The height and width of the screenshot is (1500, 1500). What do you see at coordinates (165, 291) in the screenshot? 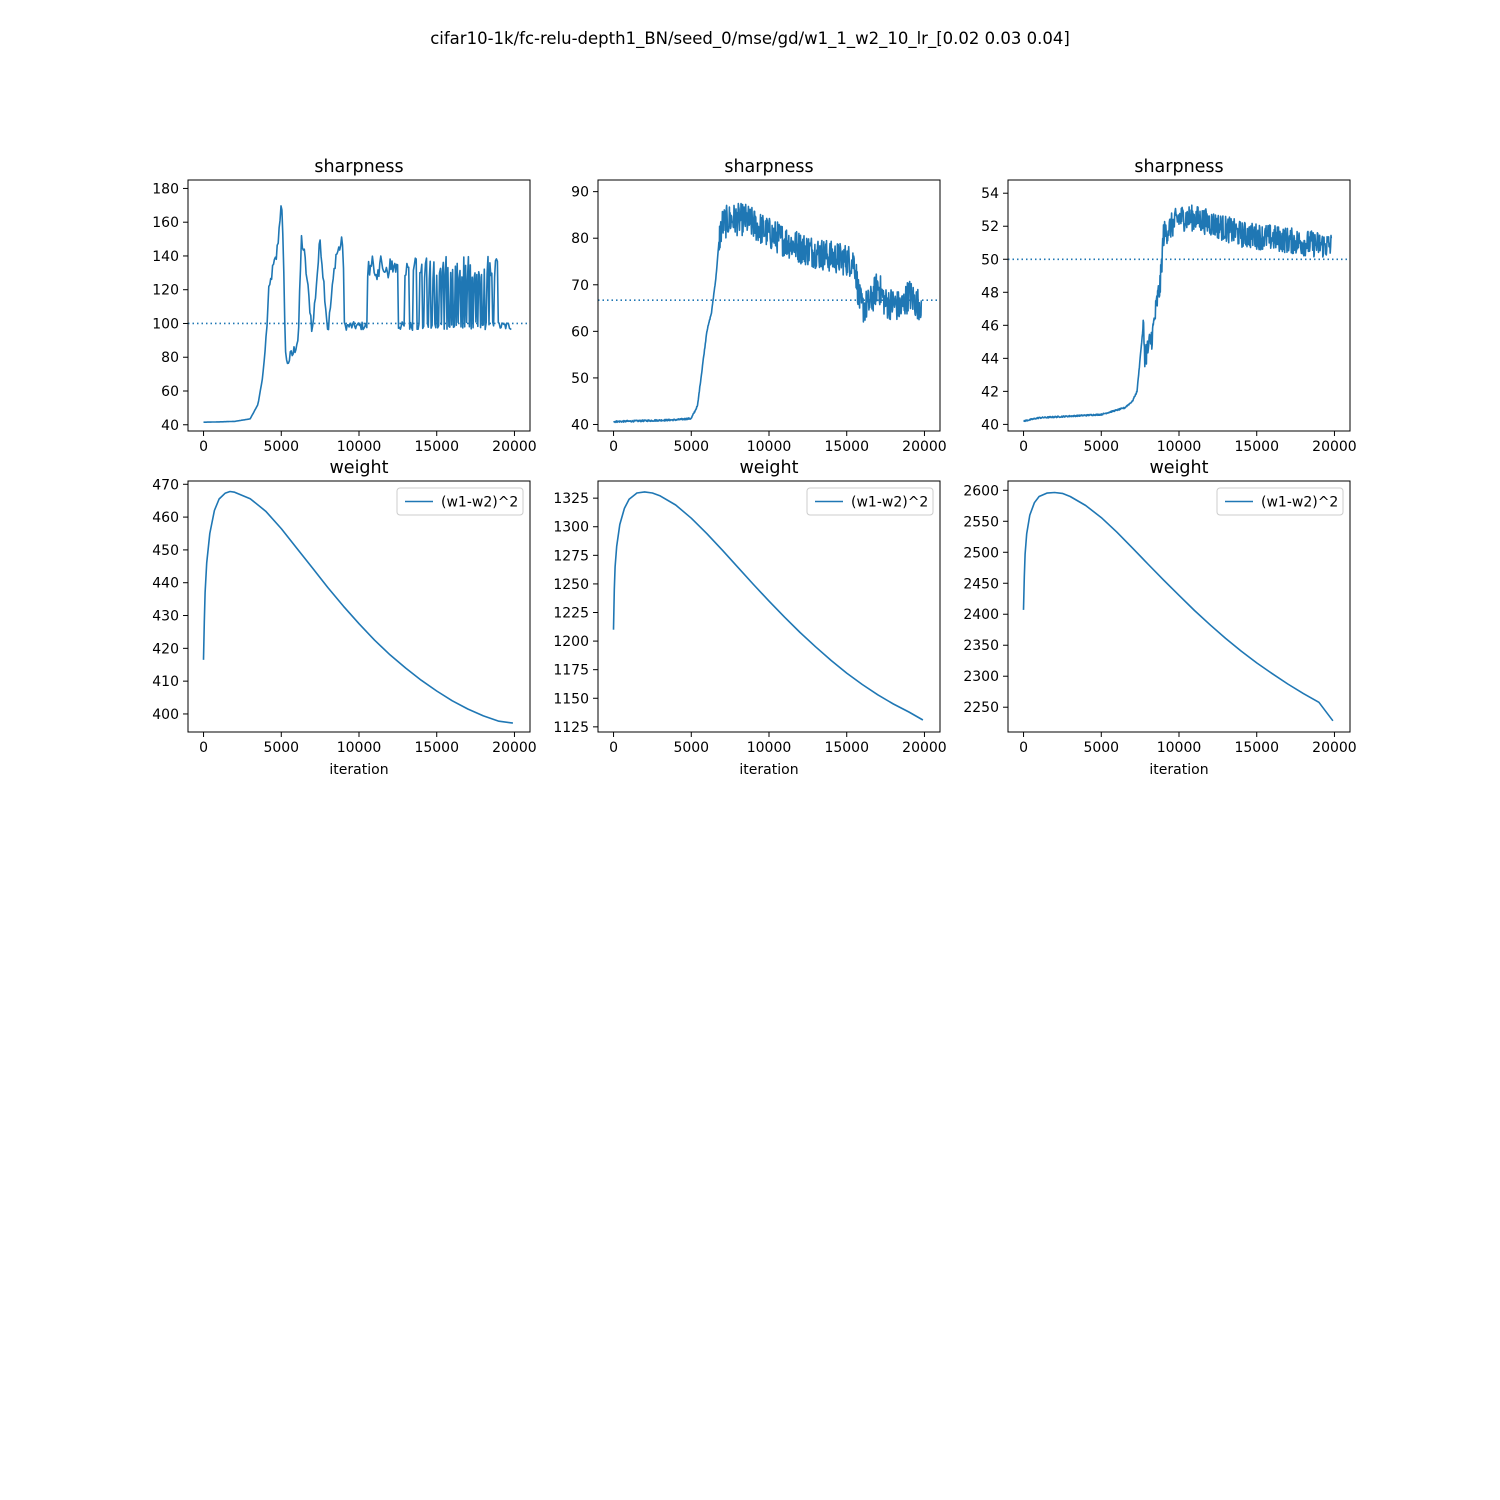
I see `y-tick-label: 120` at bounding box center [165, 291].